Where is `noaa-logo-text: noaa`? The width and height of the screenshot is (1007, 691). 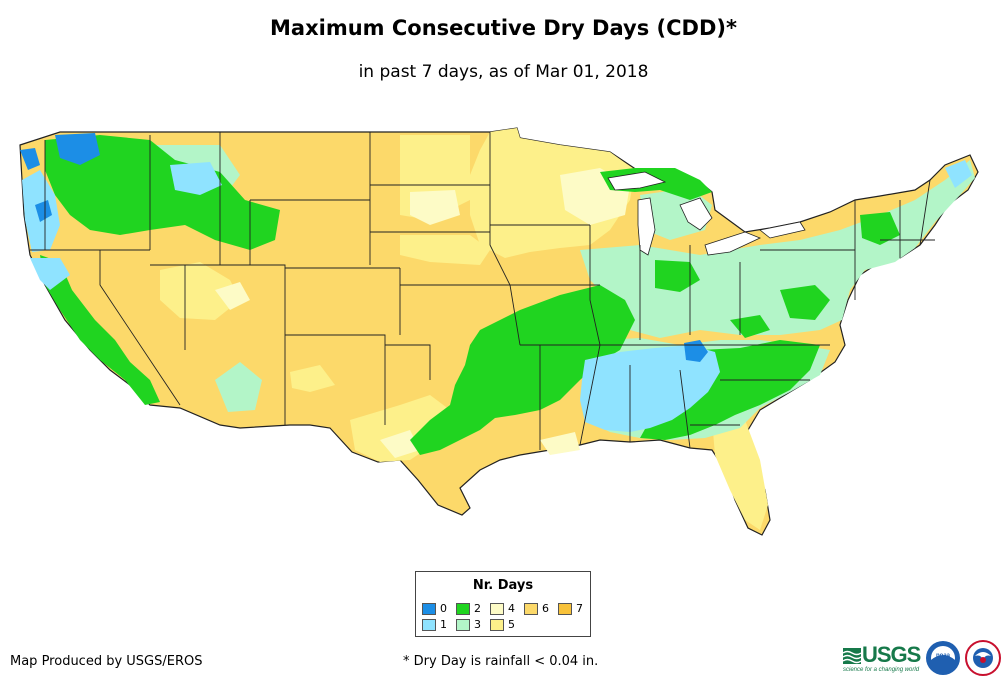
noaa-logo-text: noaa is located at coordinates (943, 656).